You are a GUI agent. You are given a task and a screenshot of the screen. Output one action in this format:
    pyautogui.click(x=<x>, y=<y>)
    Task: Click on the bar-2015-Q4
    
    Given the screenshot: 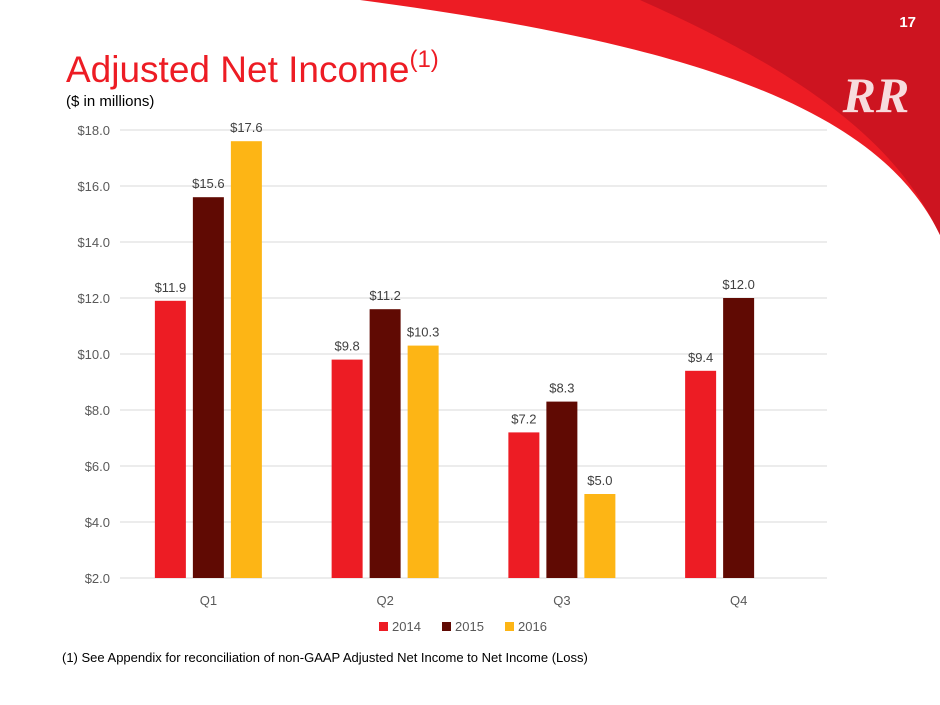 What is the action you would take?
    pyautogui.click(x=739, y=438)
    